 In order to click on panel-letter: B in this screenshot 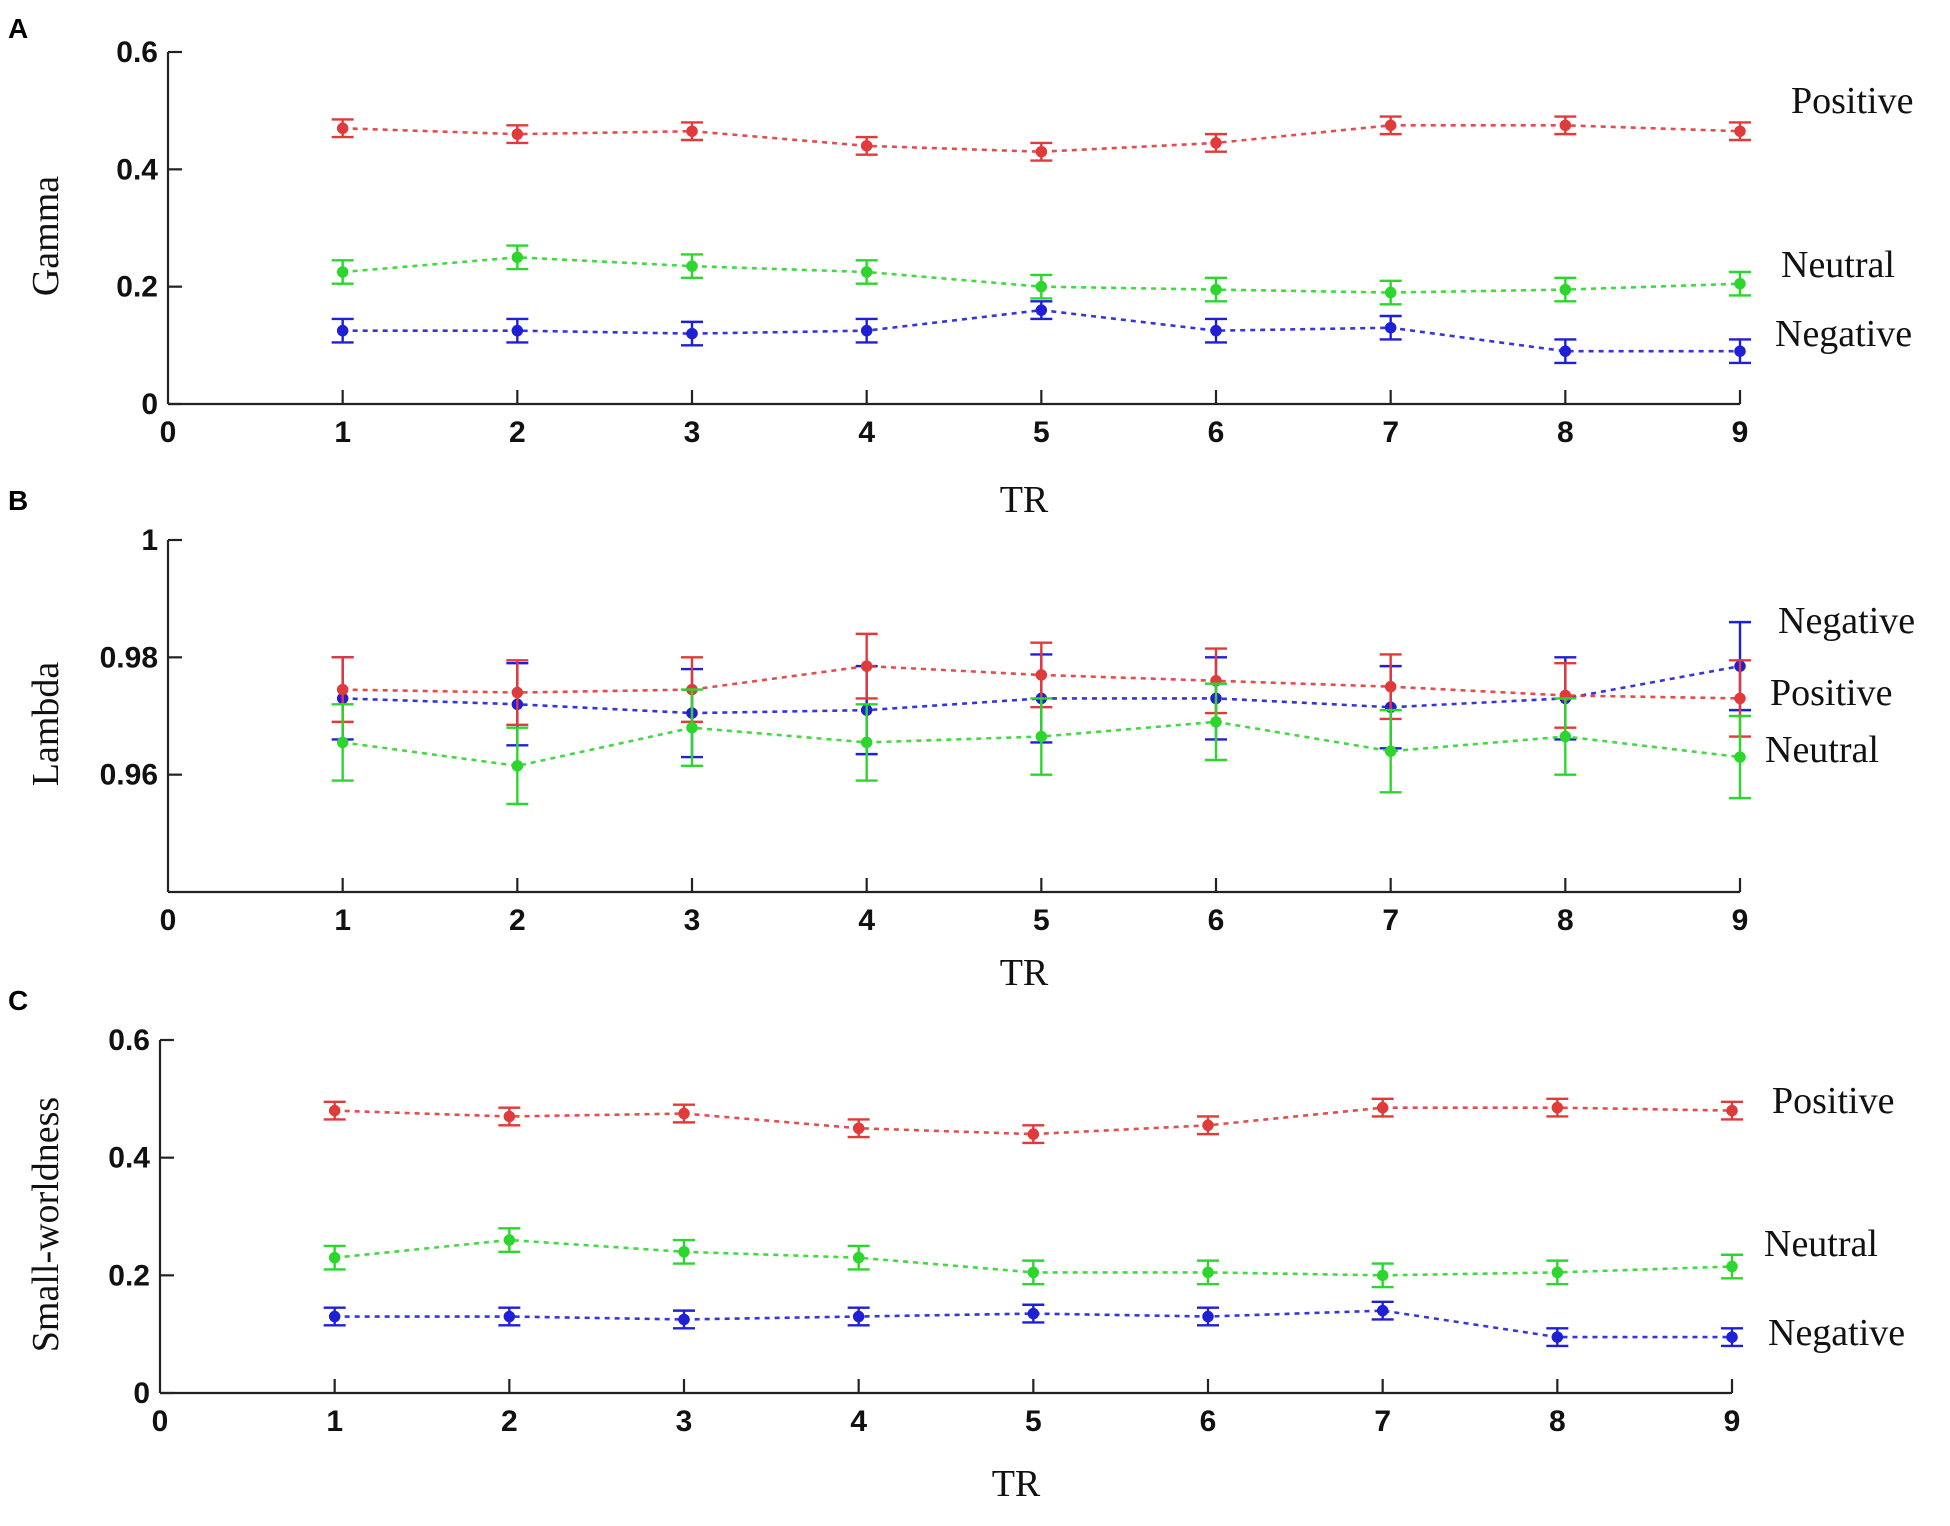, I will do `click(18, 500)`.